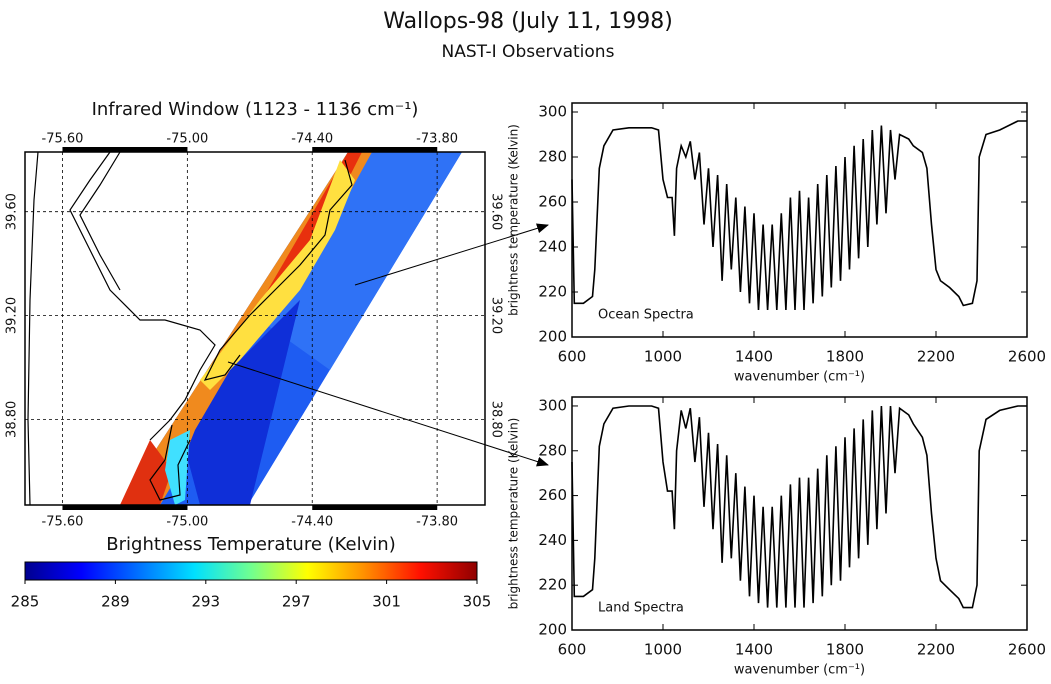 The width and height of the screenshot is (1051, 684). Describe the element at coordinates (528, 52) in the screenshot. I see `figure-subtitle: NAST-I Observations` at that location.